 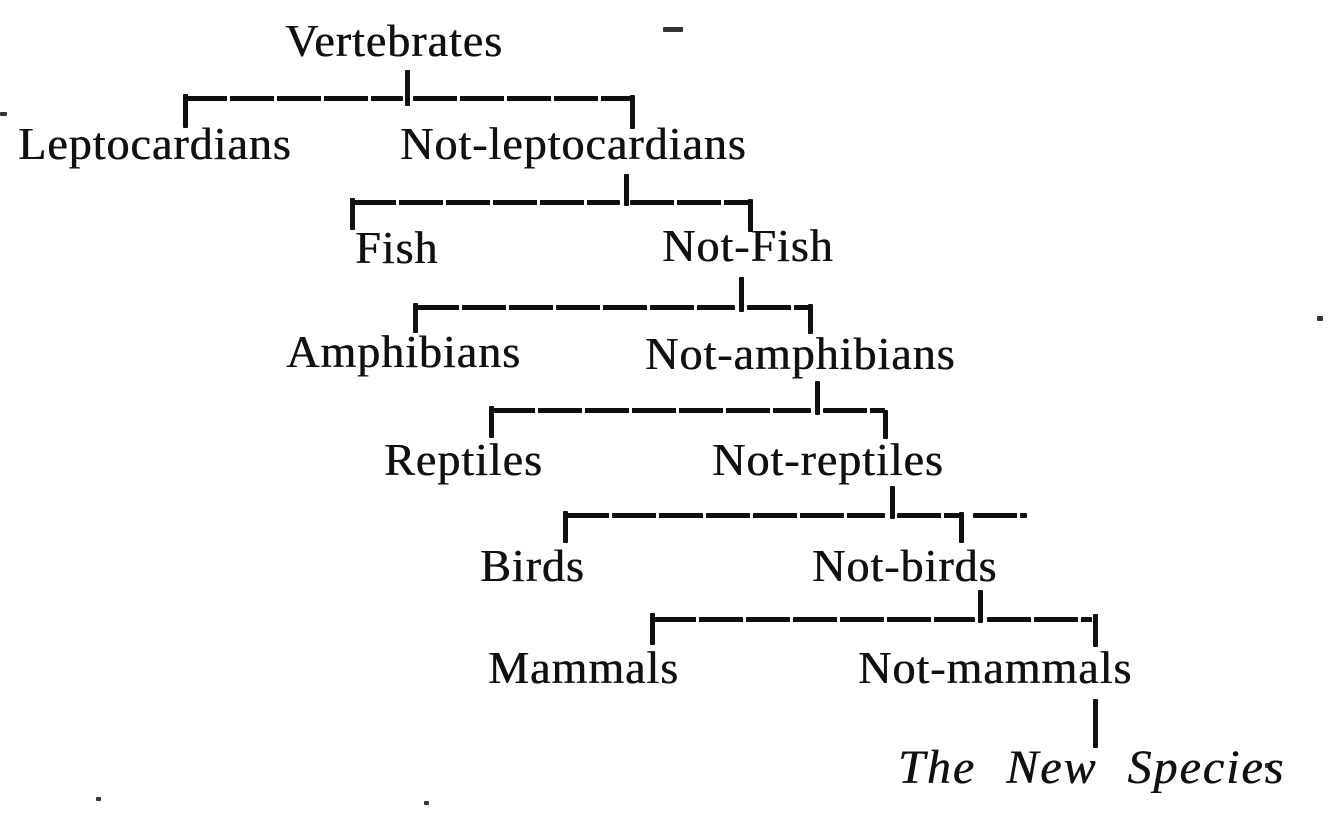 I want to click on split2-hline-right, so click(x=691, y=202).